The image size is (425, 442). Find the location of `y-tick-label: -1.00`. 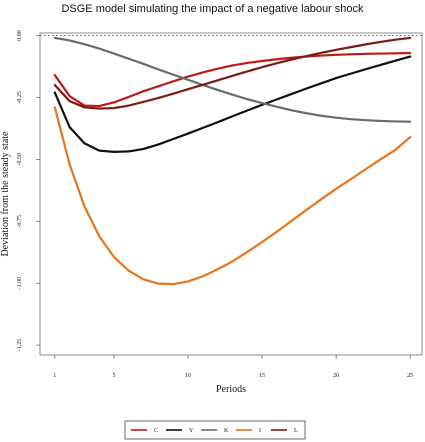

y-tick-label: -1.00 is located at coordinates (20, 283).